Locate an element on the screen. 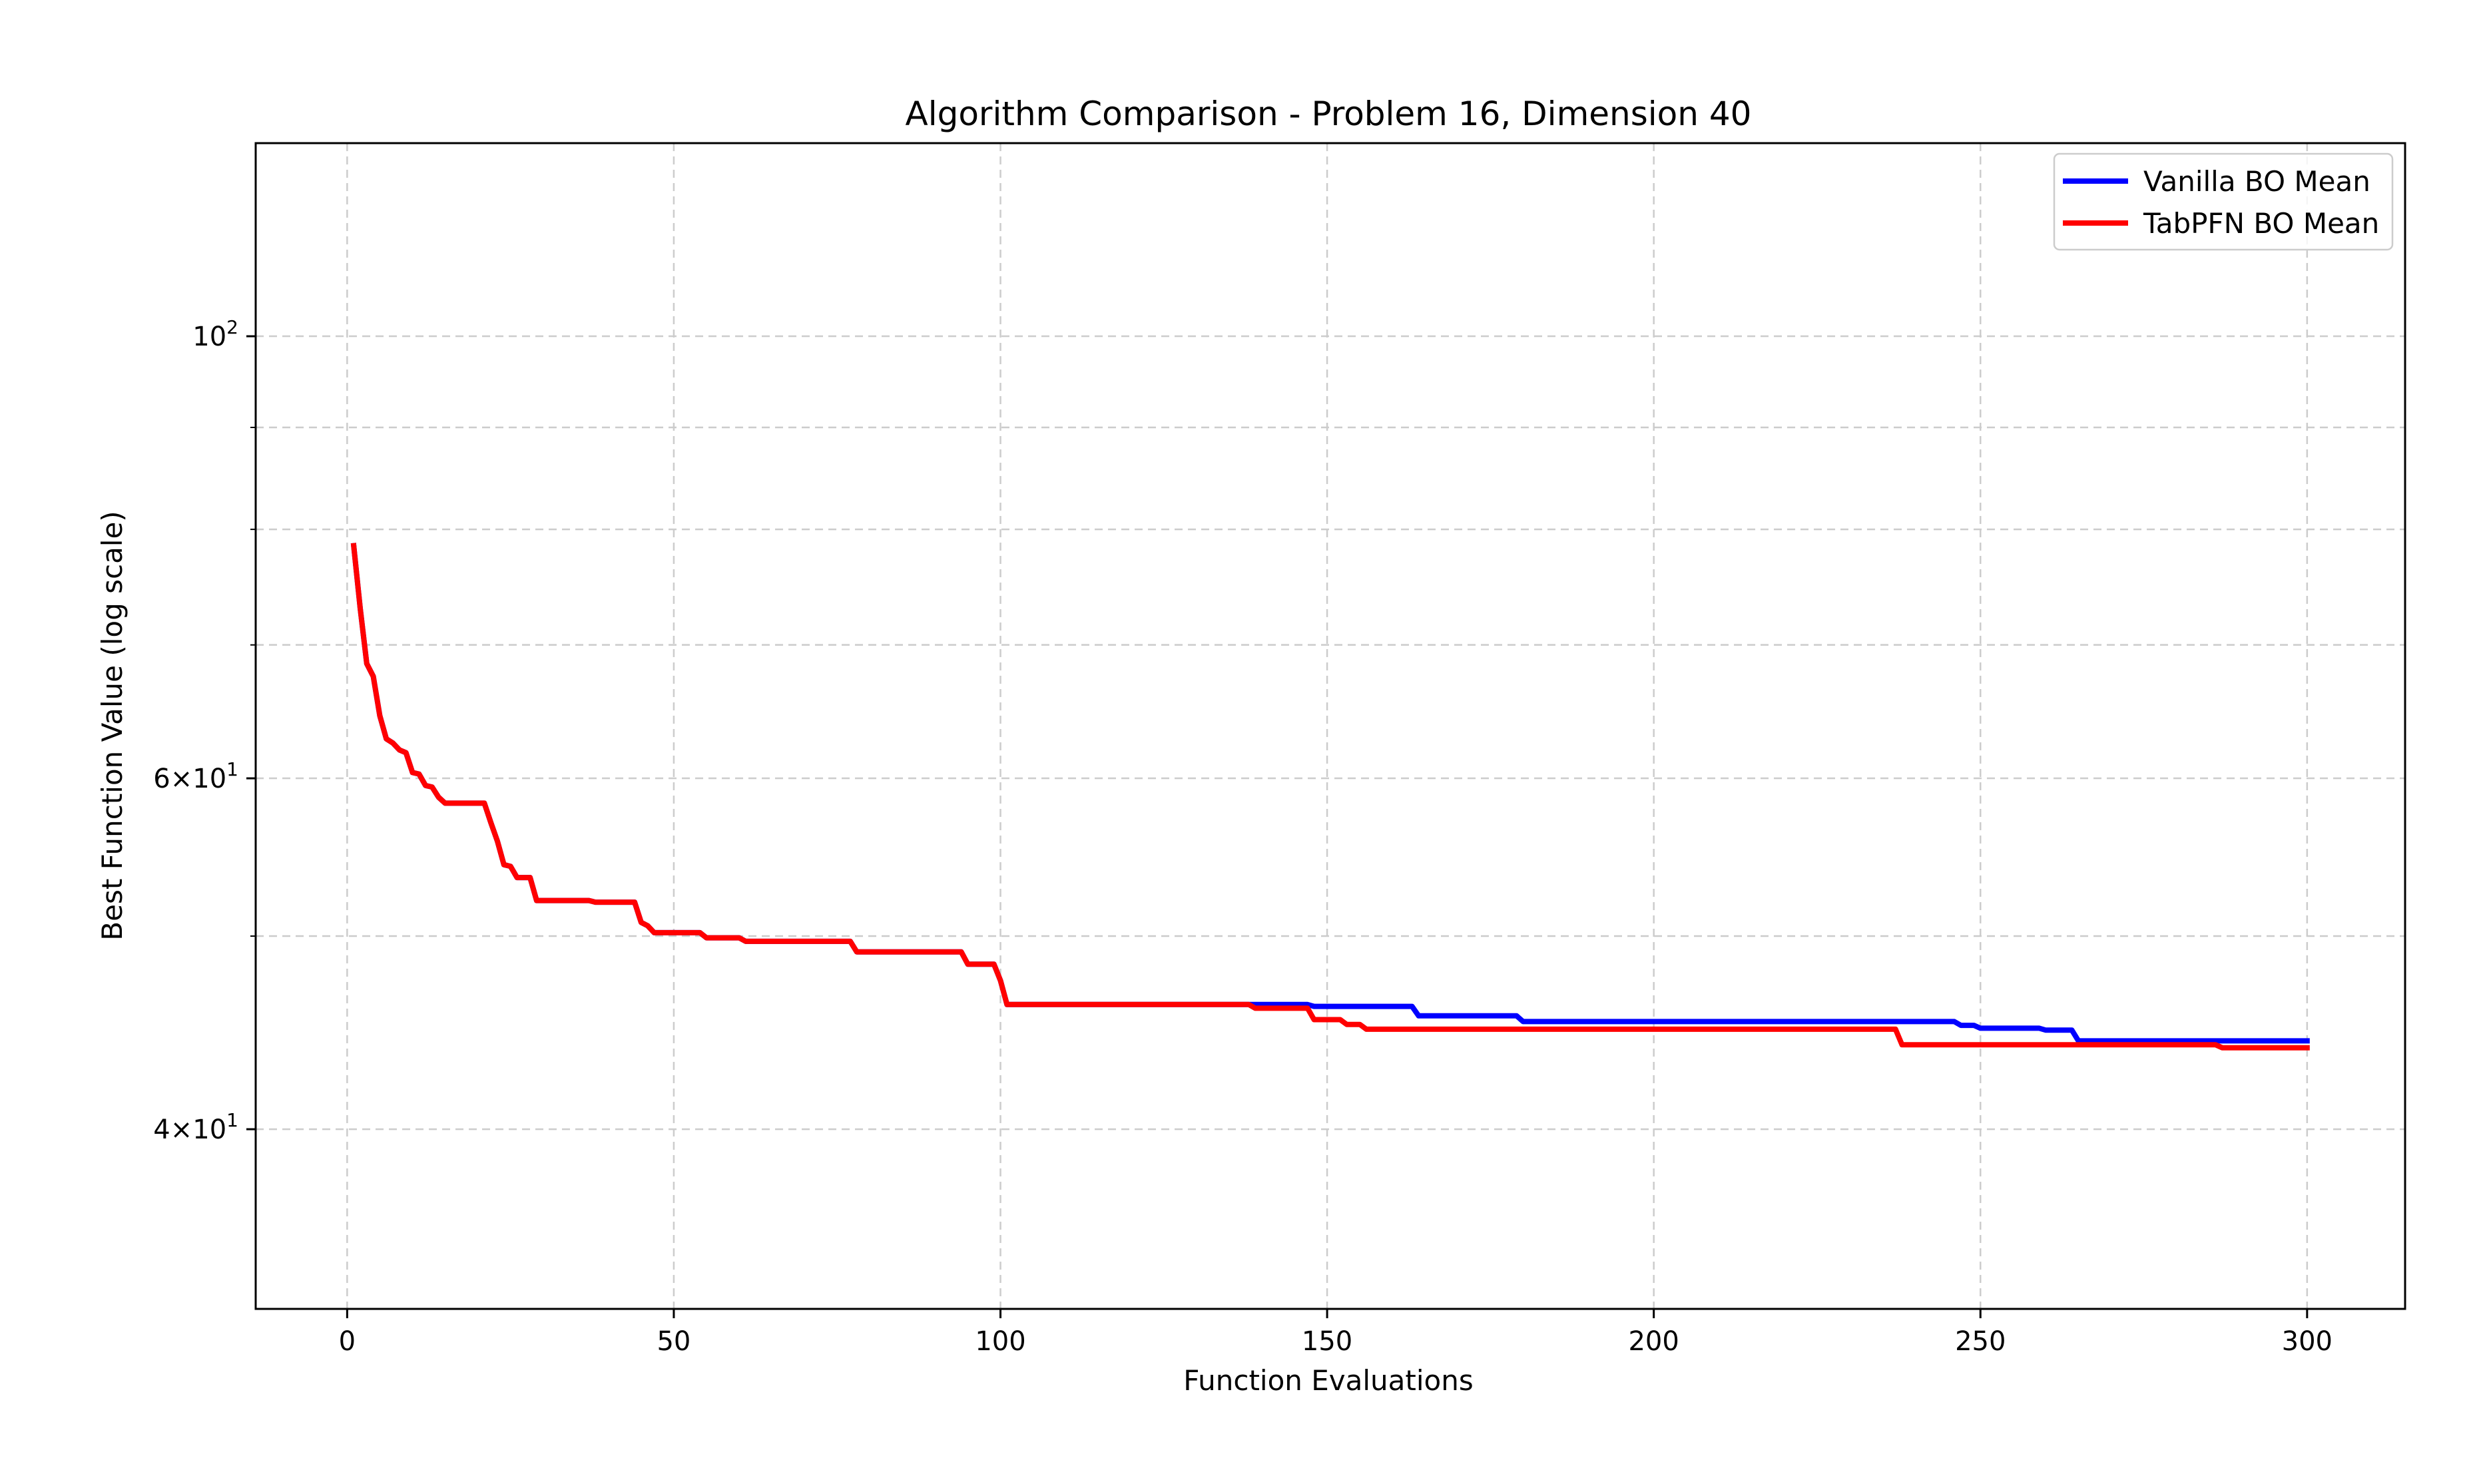 This screenshot has height=1484, width=2483. x-axis-label: Function Evaluations is located at coordinates (1328, 1380).